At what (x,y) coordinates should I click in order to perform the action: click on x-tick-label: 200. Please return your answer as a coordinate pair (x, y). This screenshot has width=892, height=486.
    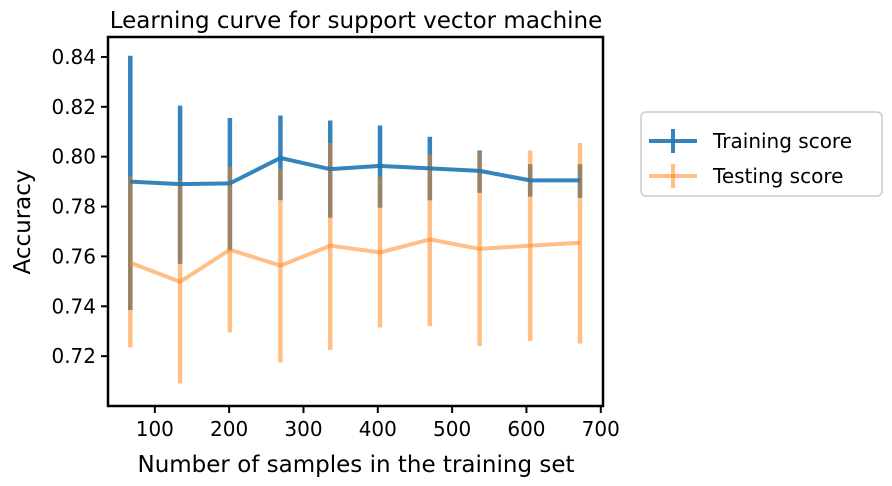
    Looking at the image, I should click on (229, 429).